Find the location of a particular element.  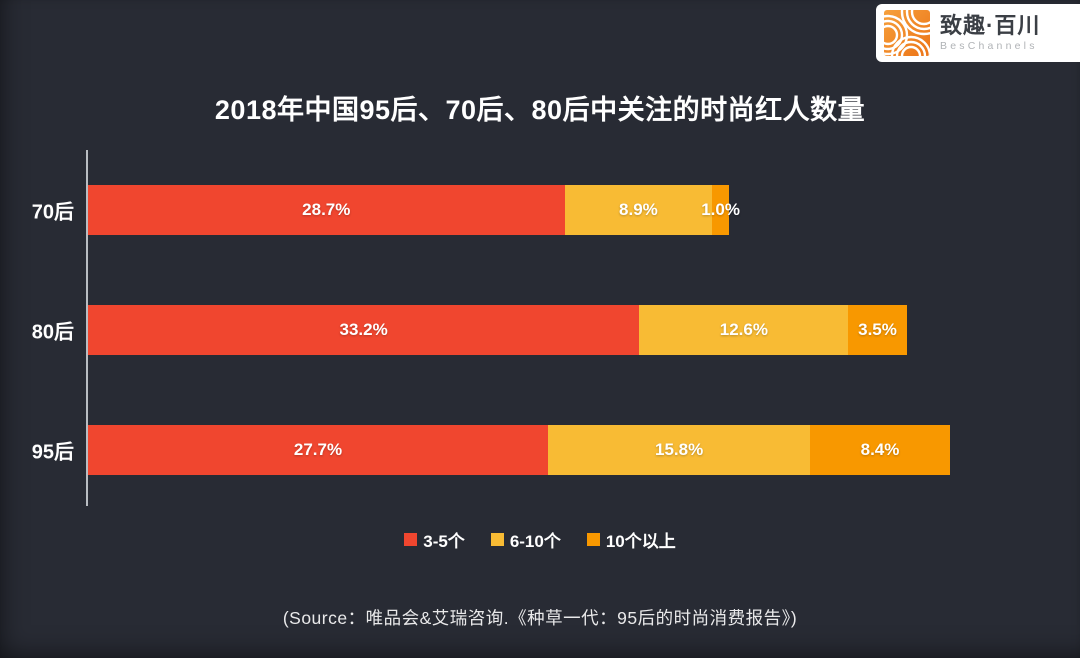

beschannels-arcs-icon is located at coordinates (907, 33).